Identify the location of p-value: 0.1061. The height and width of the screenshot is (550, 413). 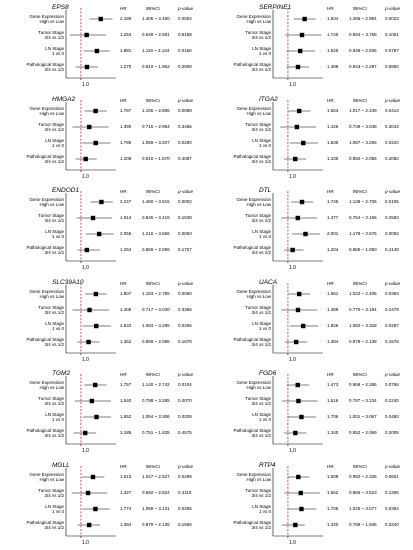
(392, 34).